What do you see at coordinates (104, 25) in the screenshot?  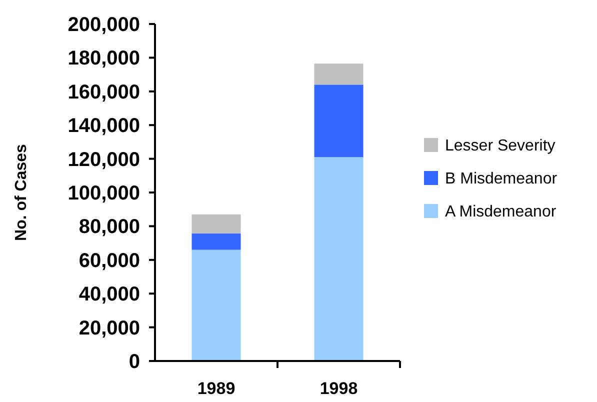 I see `y-tick-label: 200,000` at bounding box center [104, 25].